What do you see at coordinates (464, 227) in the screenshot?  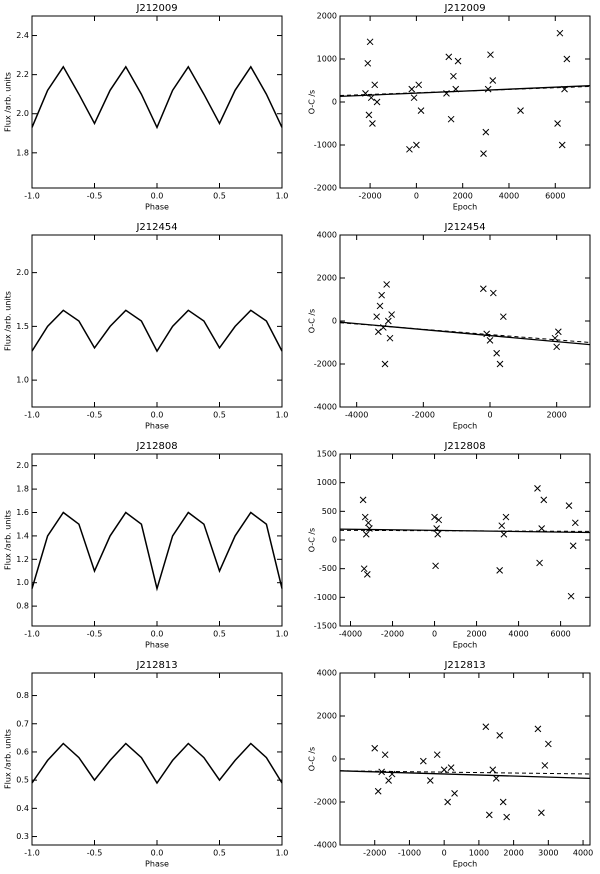 I see `panel-title: J212454` at bounding box center [464, 227].